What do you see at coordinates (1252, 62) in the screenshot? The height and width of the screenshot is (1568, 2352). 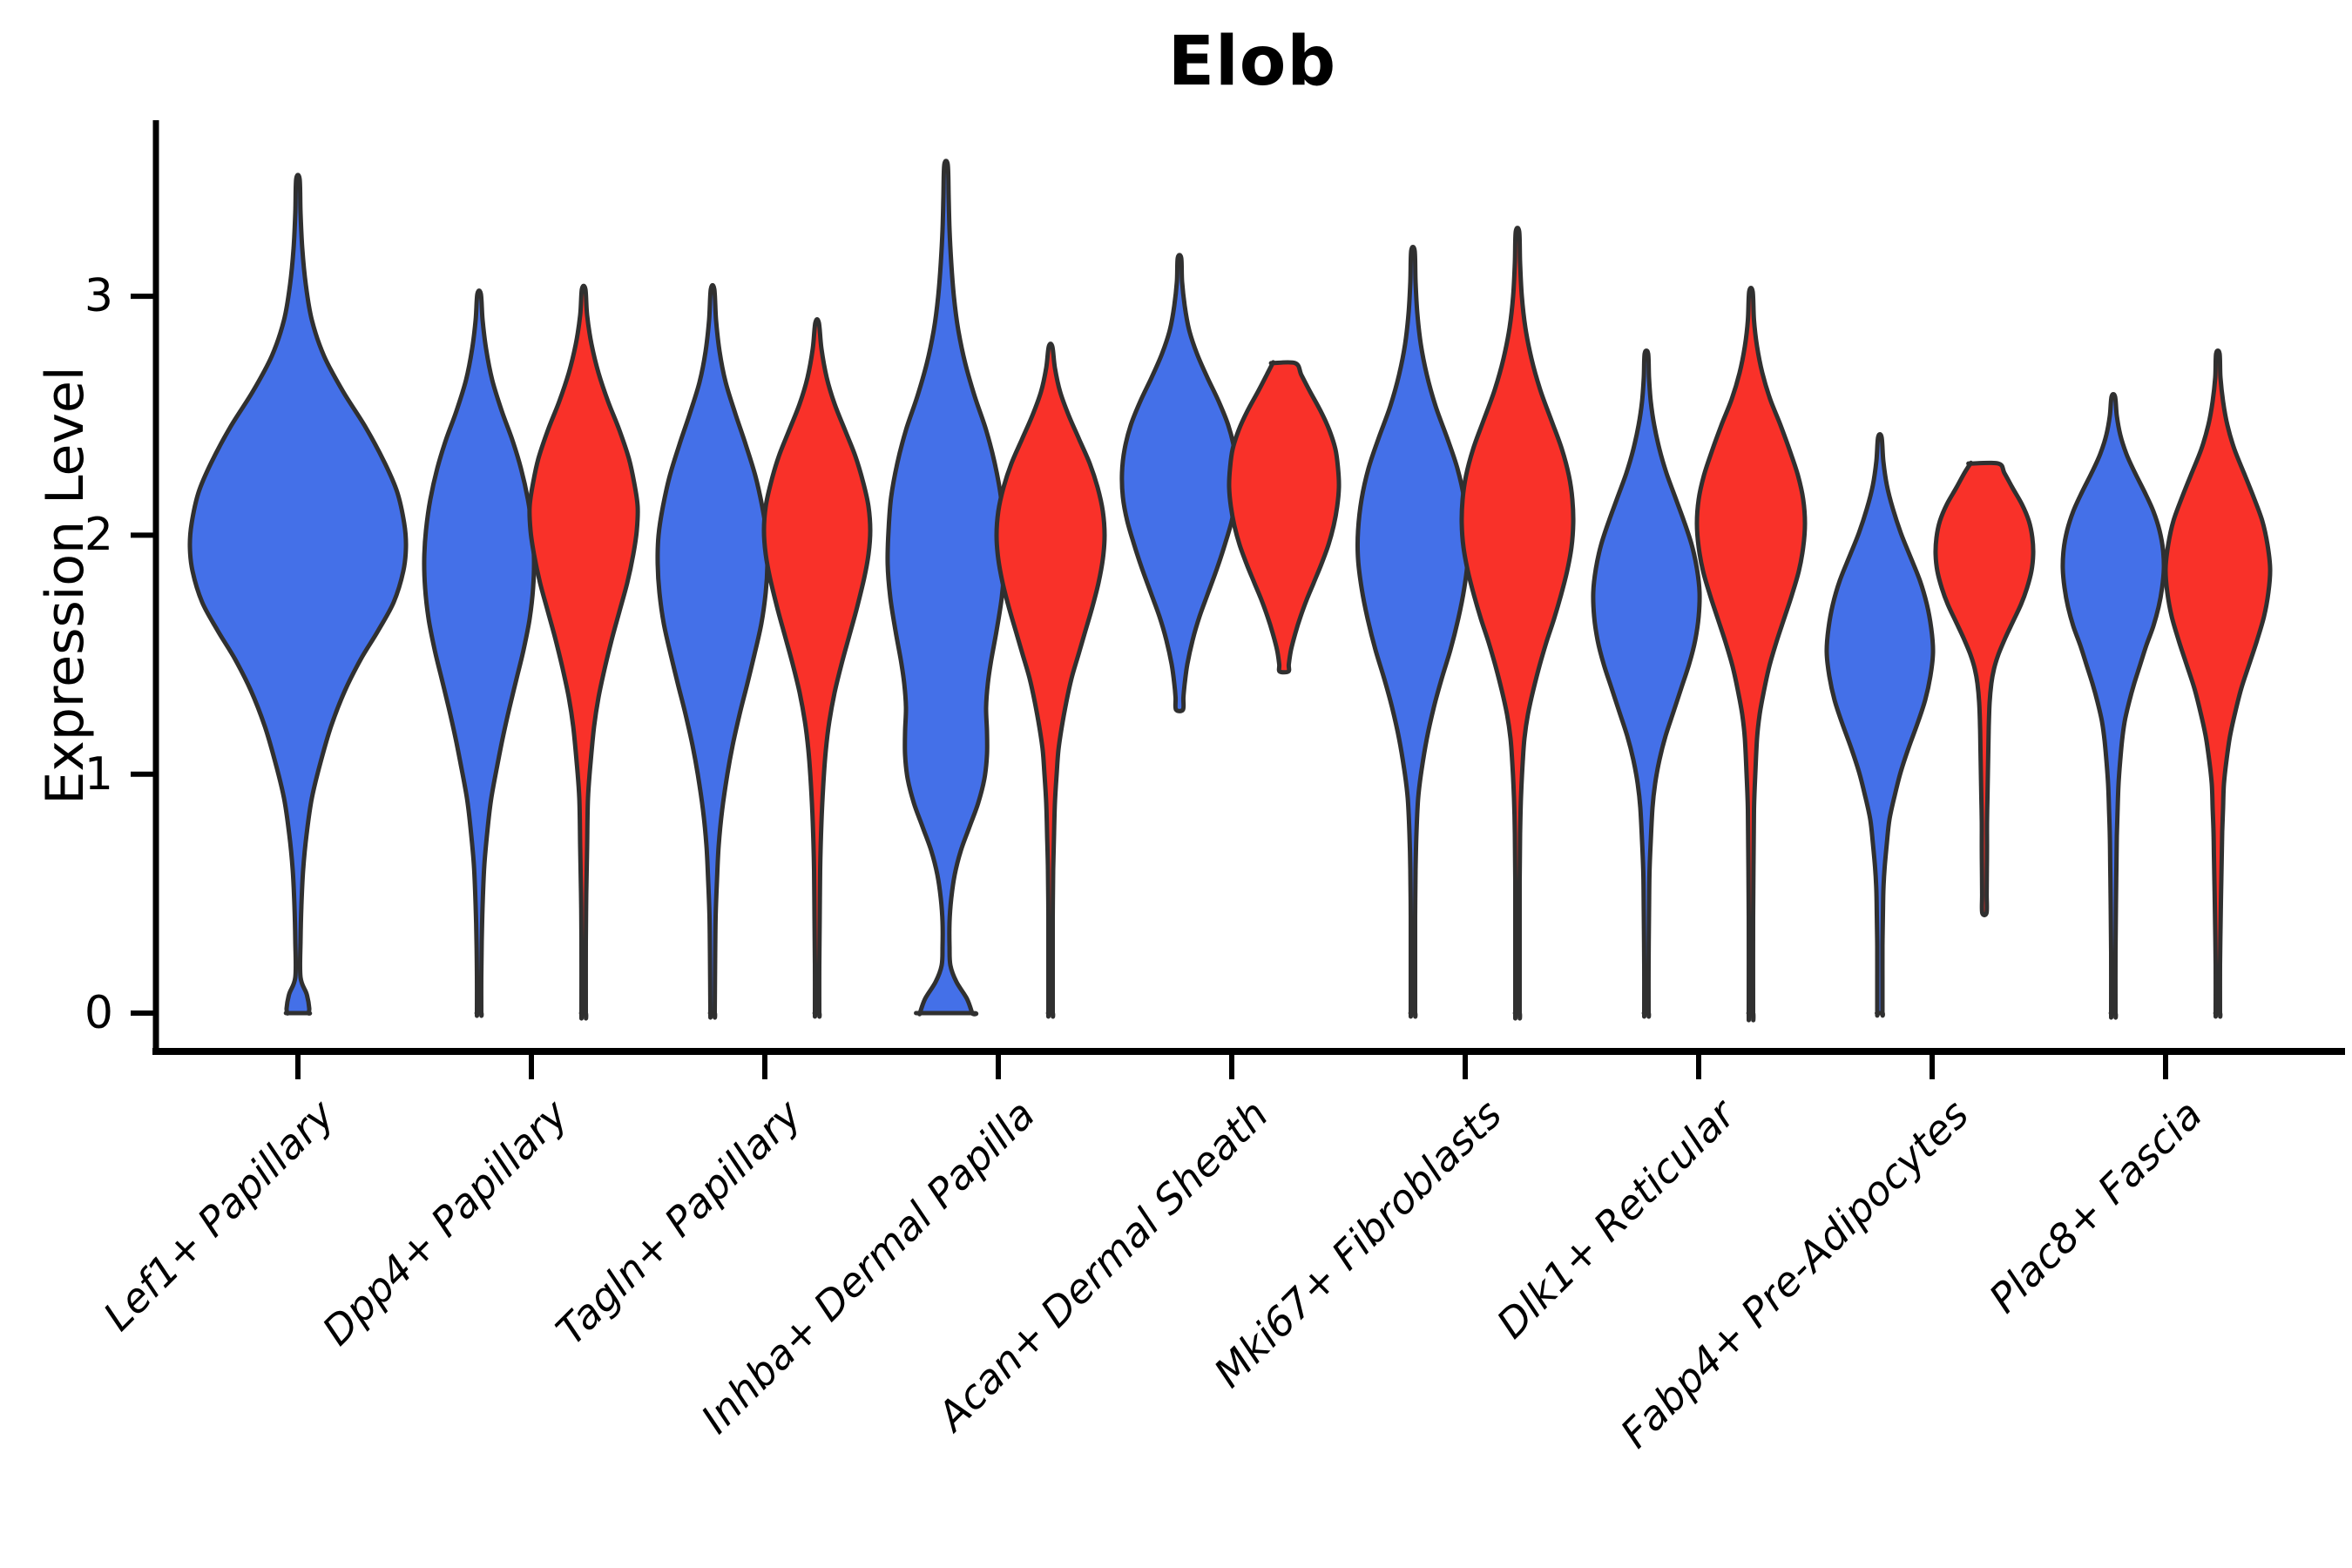 I see `chart-title: Elob` at bounding box center [1252, 62].